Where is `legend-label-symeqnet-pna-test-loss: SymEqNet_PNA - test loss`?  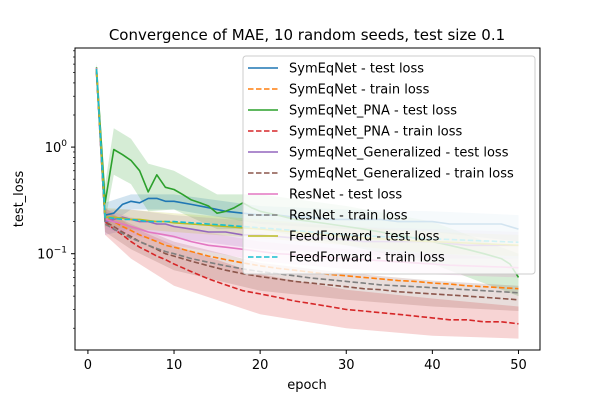 legend-label-symeqnet-pna-test-loss: SymEqNet_PNA - test loss is located at coordinates (373, 111).